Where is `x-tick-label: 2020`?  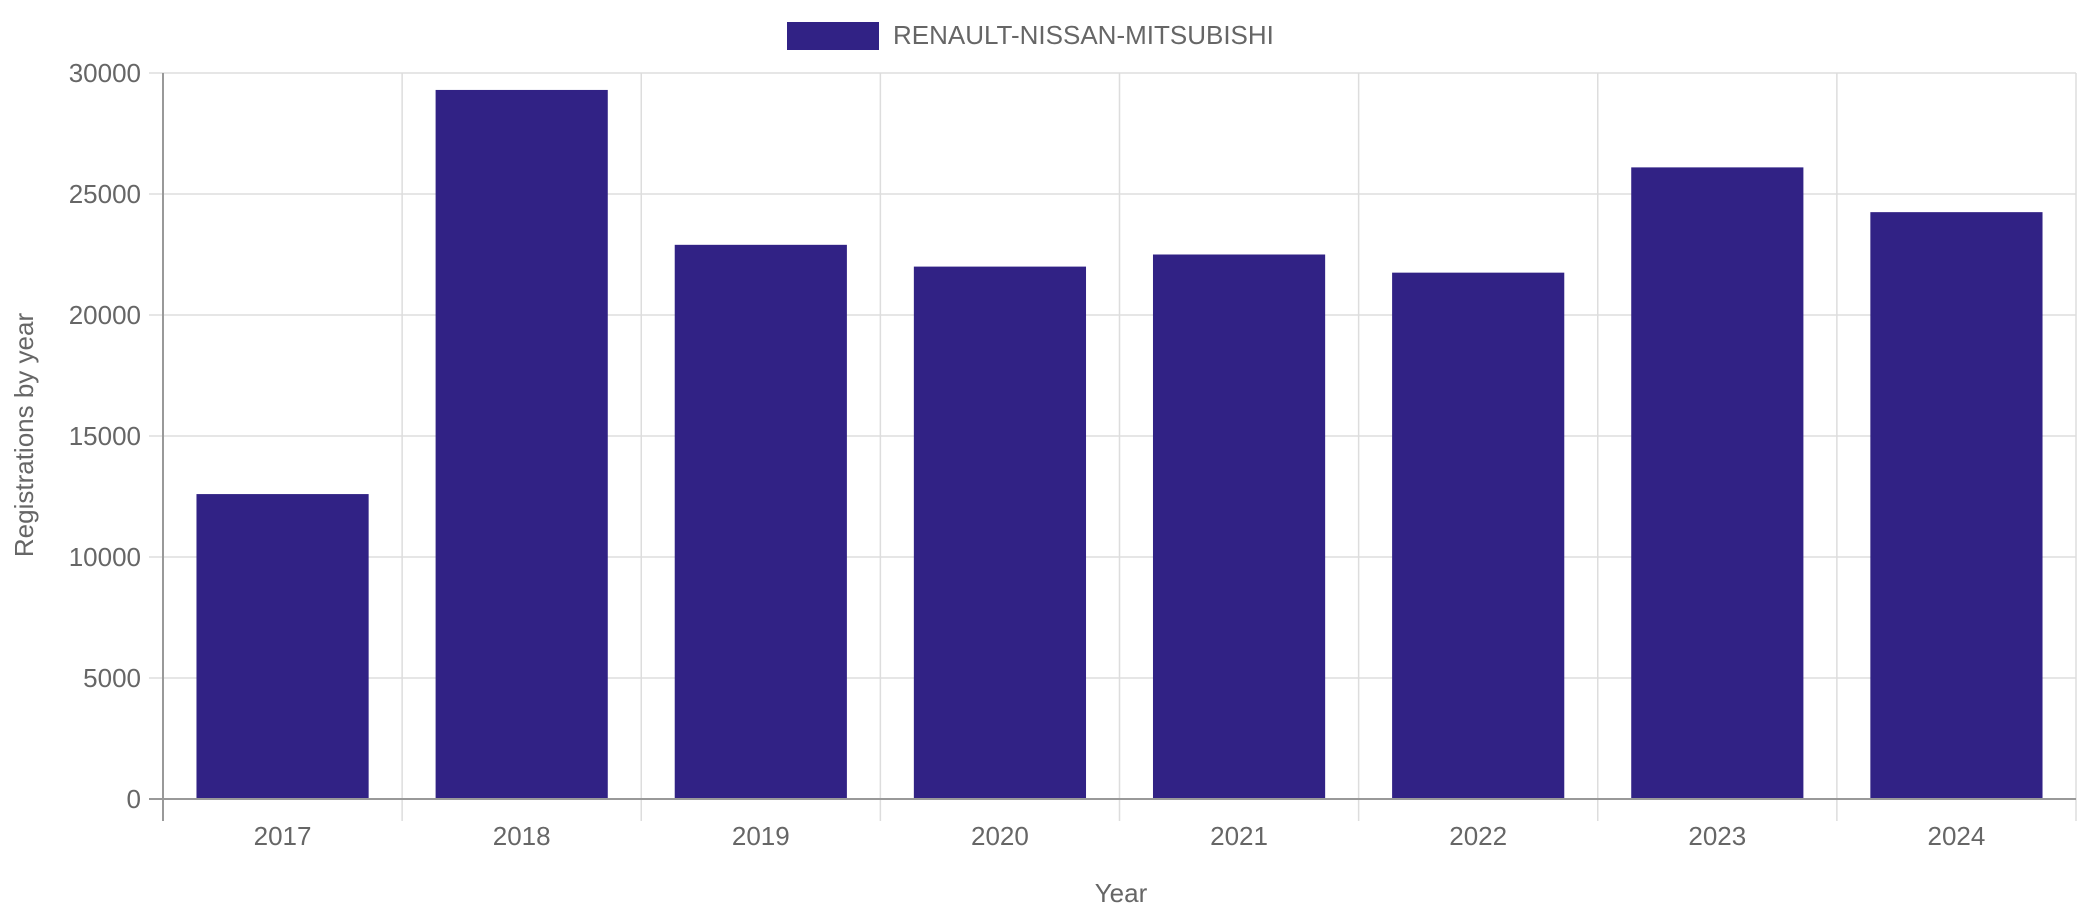 x-tick-label: 2020 is located at coordinates (1000, 836).